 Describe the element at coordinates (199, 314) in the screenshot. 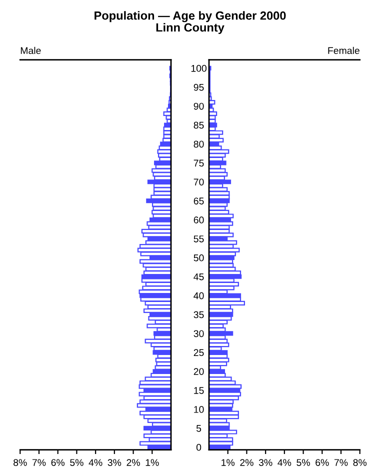

I see `y-tick-label: 35` at that location.